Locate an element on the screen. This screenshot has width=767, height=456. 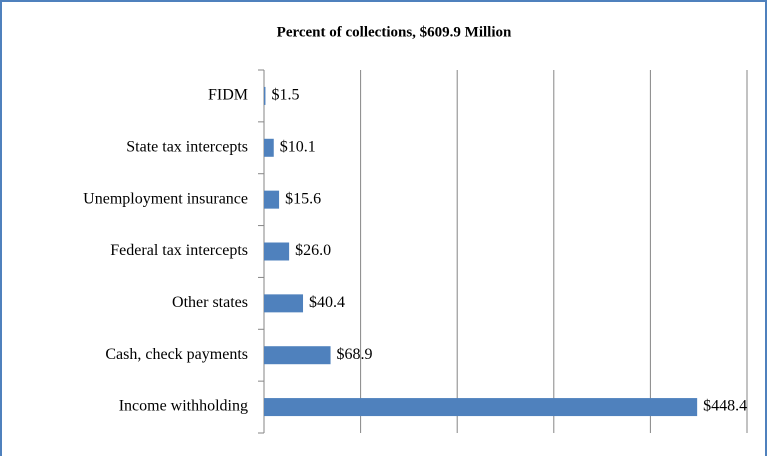
data-label: $26.0 is located at coordinates (313, 250).